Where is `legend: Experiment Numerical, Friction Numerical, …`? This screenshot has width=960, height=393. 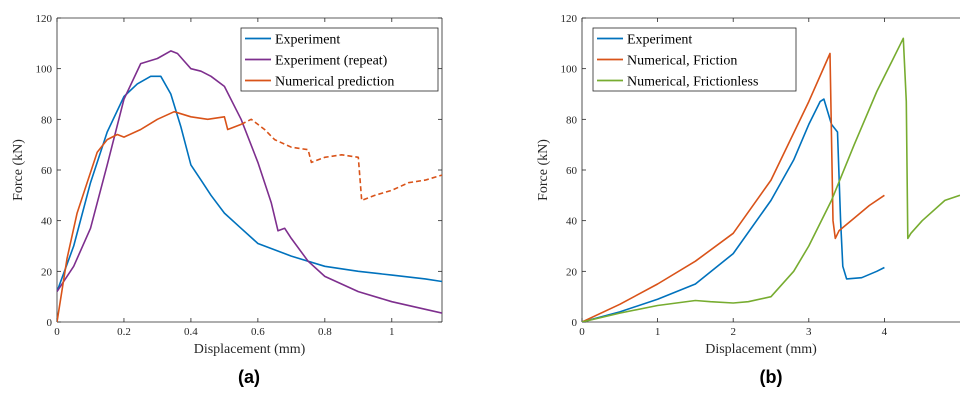 legend: Experiment Numerical, Friction Numerical, … is located at coordinates (694, 59).